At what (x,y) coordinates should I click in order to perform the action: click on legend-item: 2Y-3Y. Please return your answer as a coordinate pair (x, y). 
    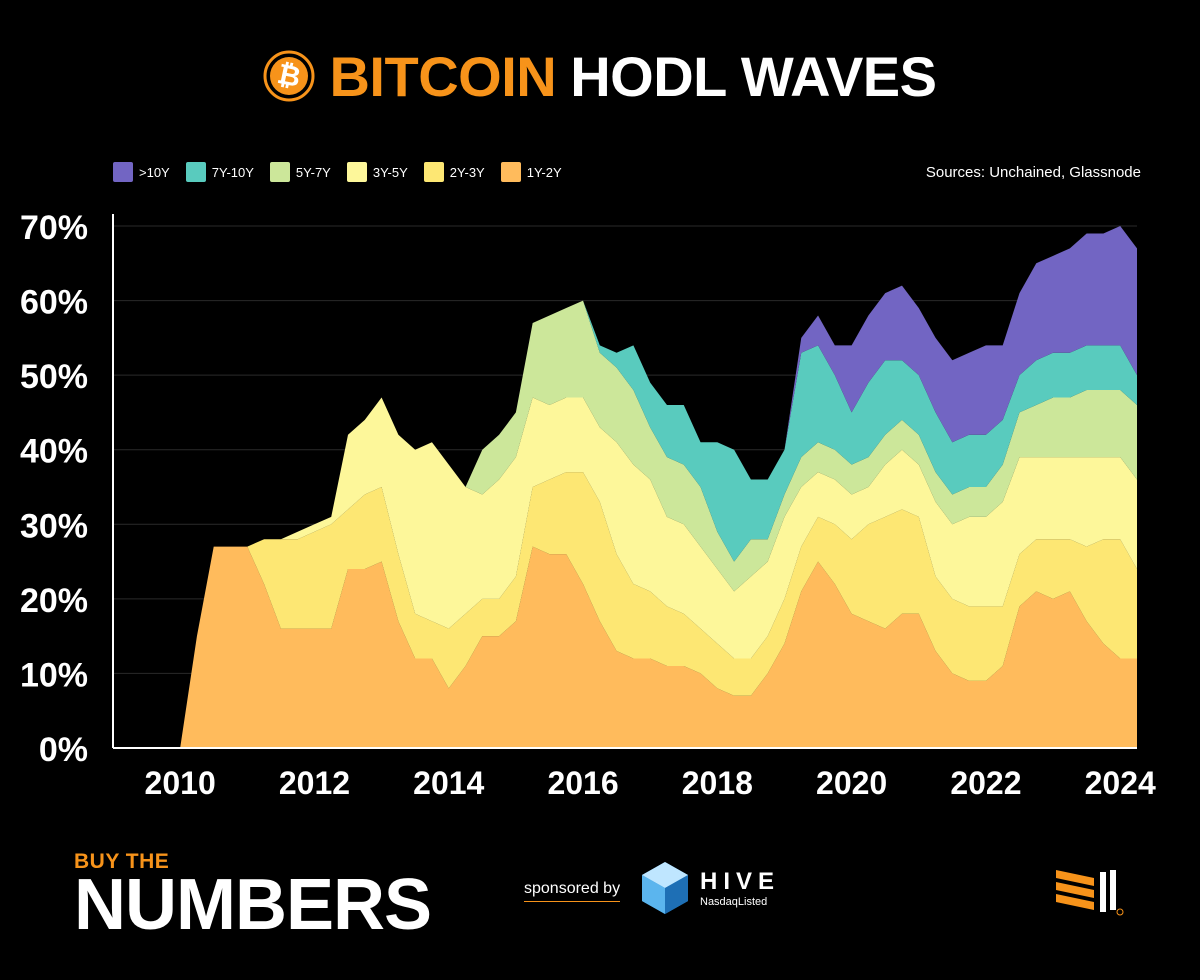
    Looking at the image, I should click on (454, 172).